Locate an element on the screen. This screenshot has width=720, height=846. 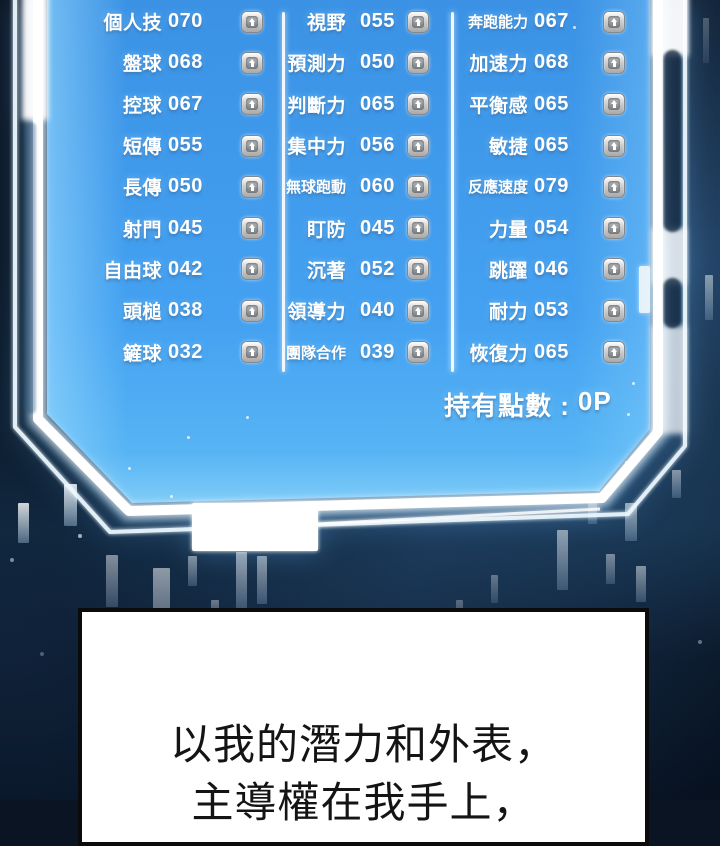
stat-row: 平衡感 065 is located at coordinates (540, 104).